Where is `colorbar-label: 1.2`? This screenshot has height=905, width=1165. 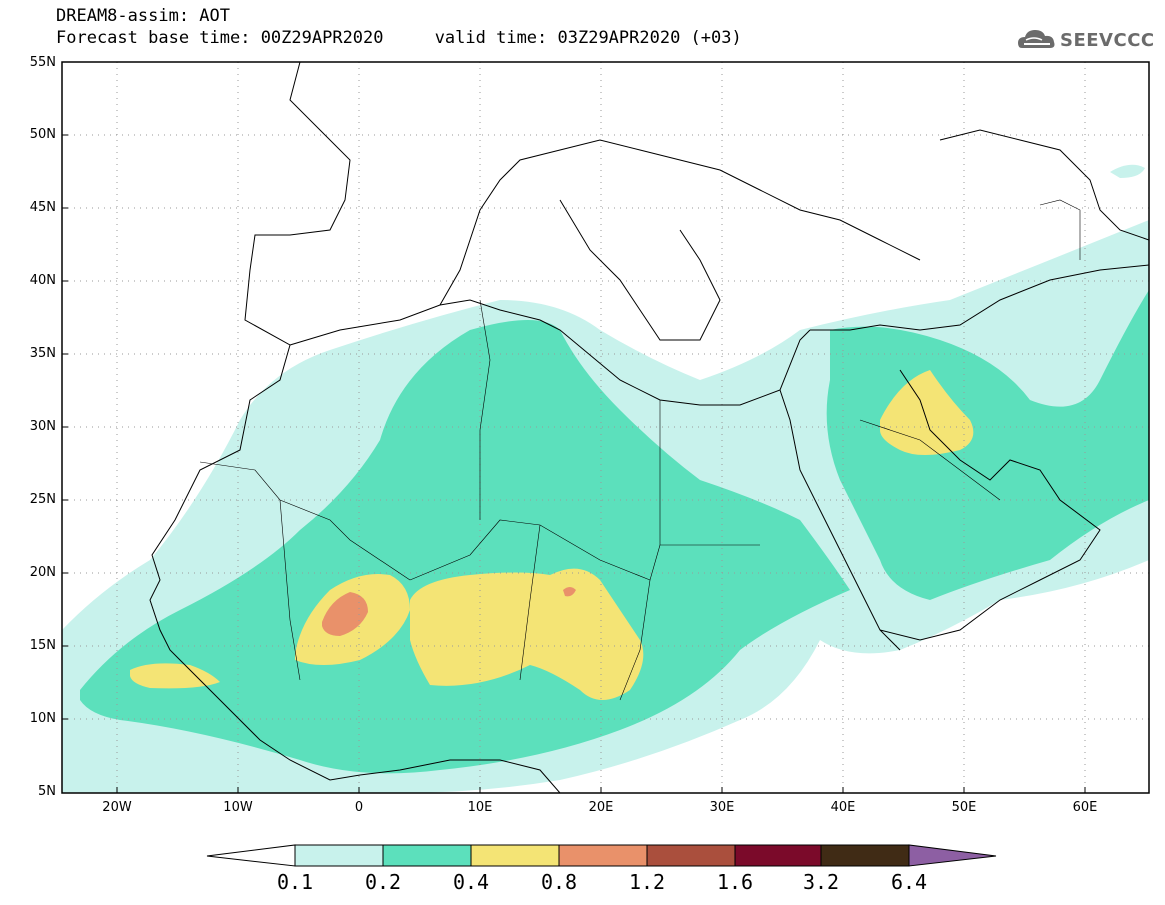
colorbar-label: 1.2 is located at coordinates (647, 882).